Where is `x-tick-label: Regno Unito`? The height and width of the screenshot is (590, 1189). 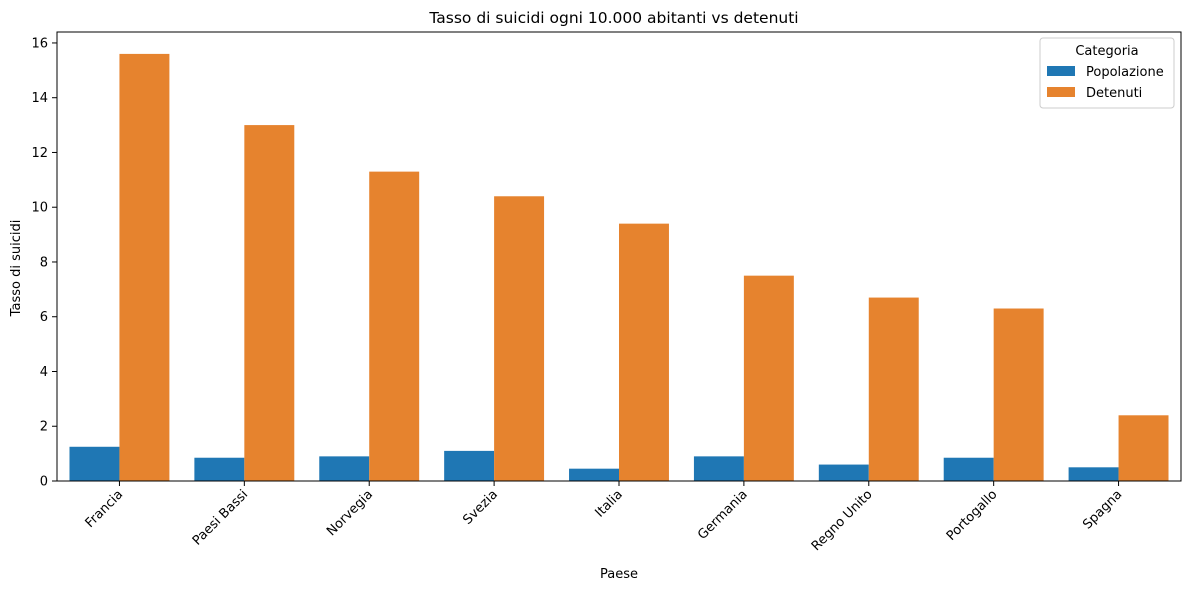
x-tick-label: Regno Unito is located at coordinates (842, 520).